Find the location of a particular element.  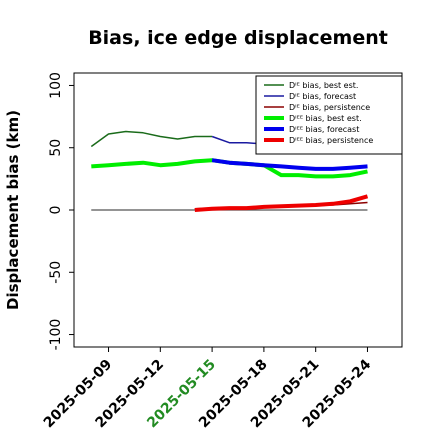

legend-label-5: Dᴵᴱᴱ bias, forecast is located at coordinates (324, 129).